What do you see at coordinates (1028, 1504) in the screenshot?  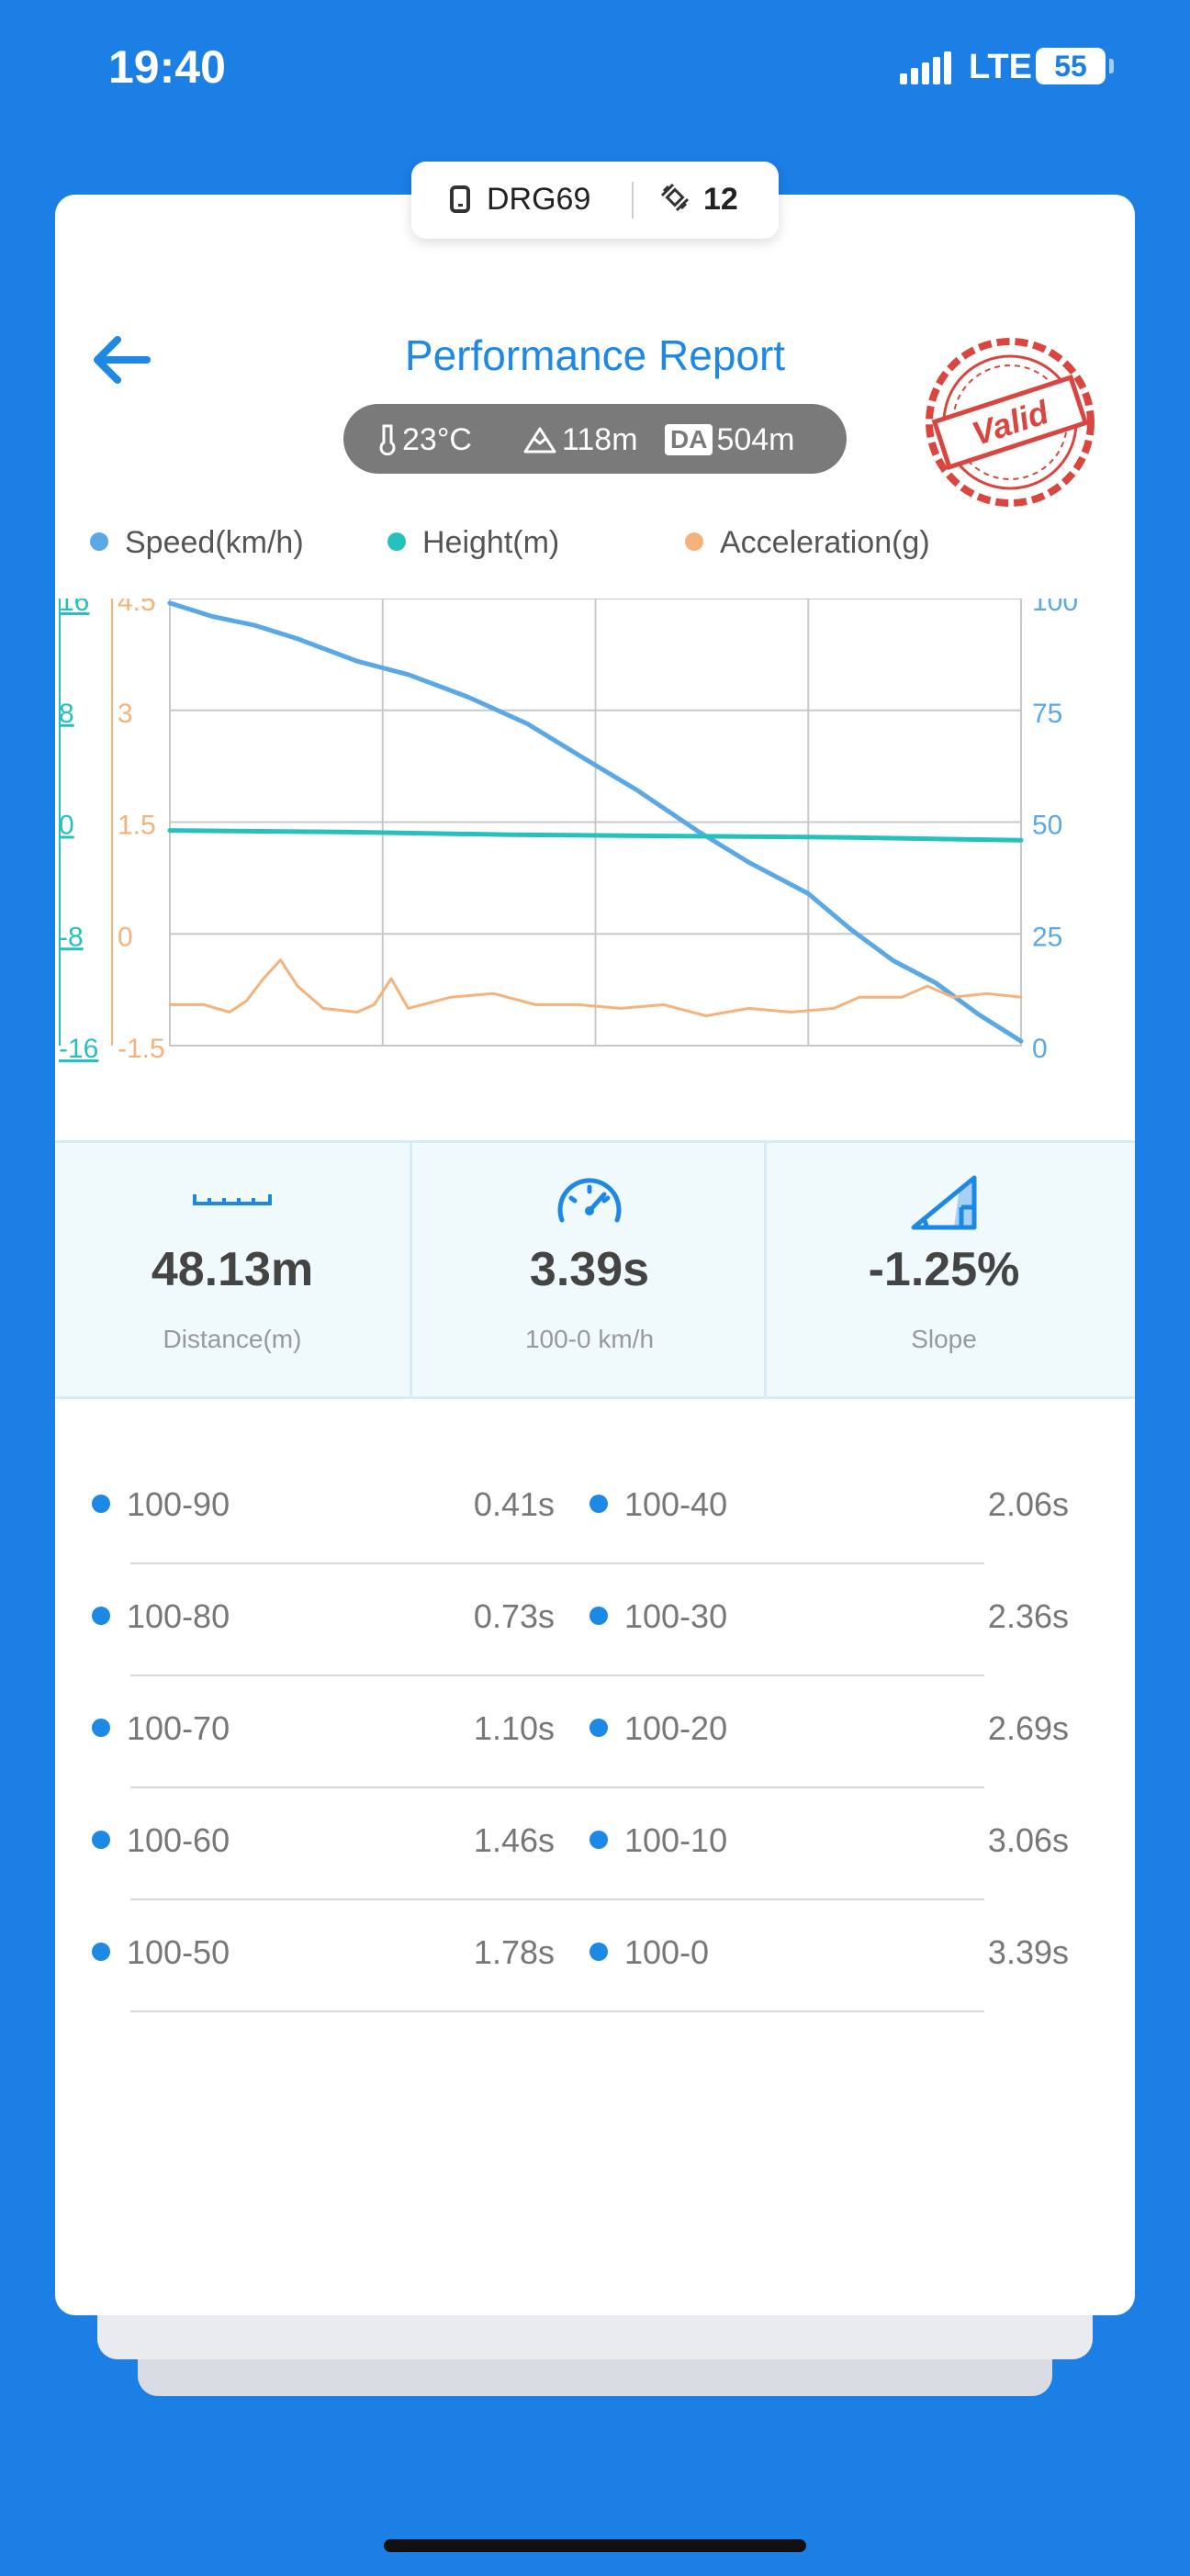 I see `split-time: 2.06s` at bounding box center [1028, 1504].